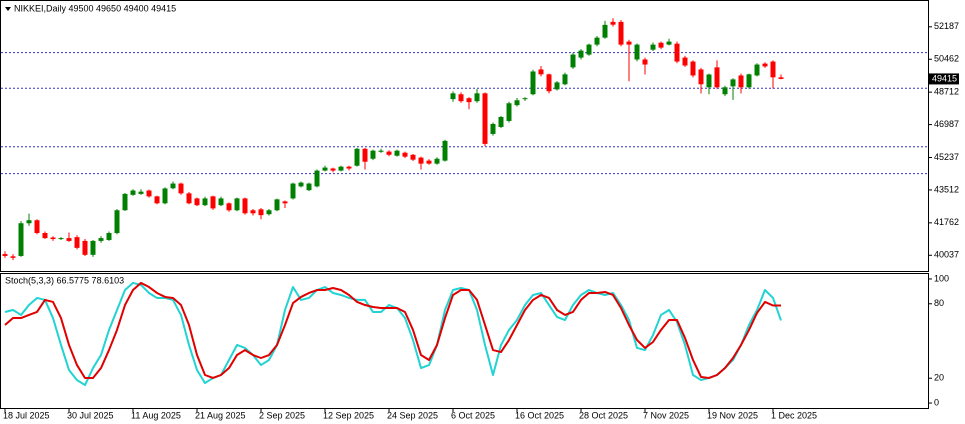 The height and width of the screenshot is (424, 965). Describe the element at coordinates (8, 9) in the screenshot. I see `menu-icon` at that location.